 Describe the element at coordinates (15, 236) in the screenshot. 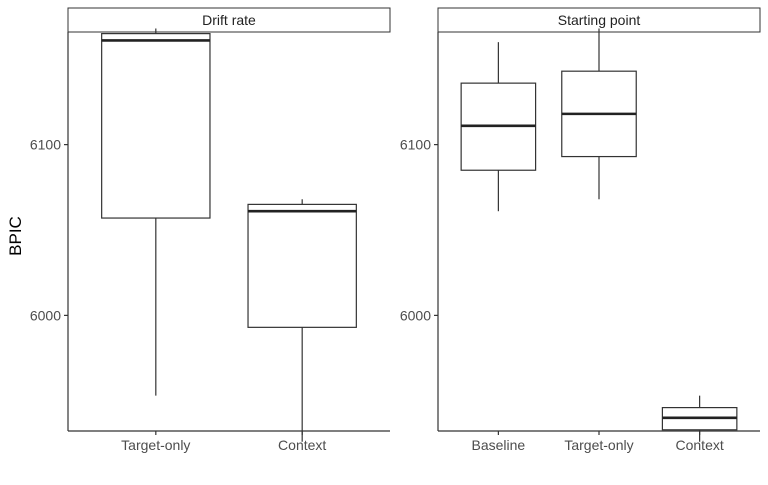

I see `y-axis-title: BPIC` at that location.